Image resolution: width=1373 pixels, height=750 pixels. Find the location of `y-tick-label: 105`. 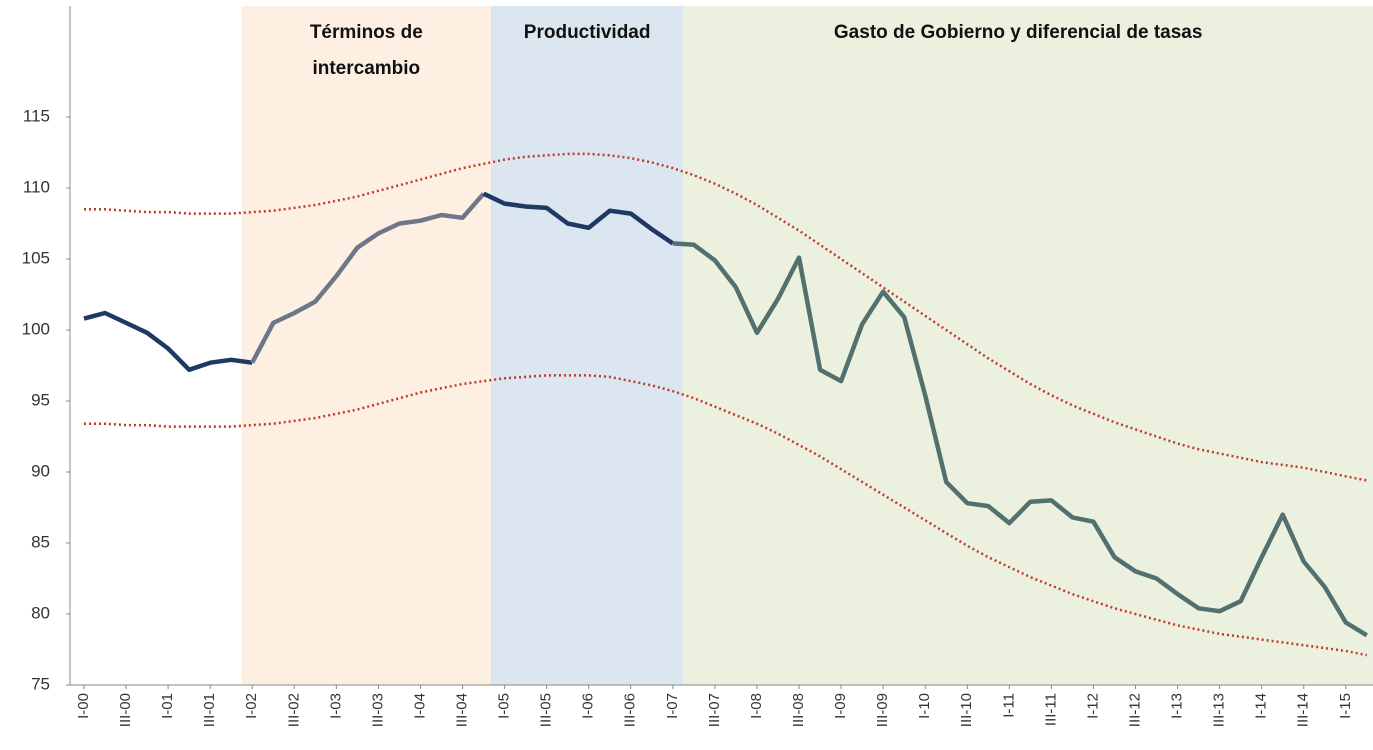

y-tick-label: 105 is located at coordinates (36, 257).